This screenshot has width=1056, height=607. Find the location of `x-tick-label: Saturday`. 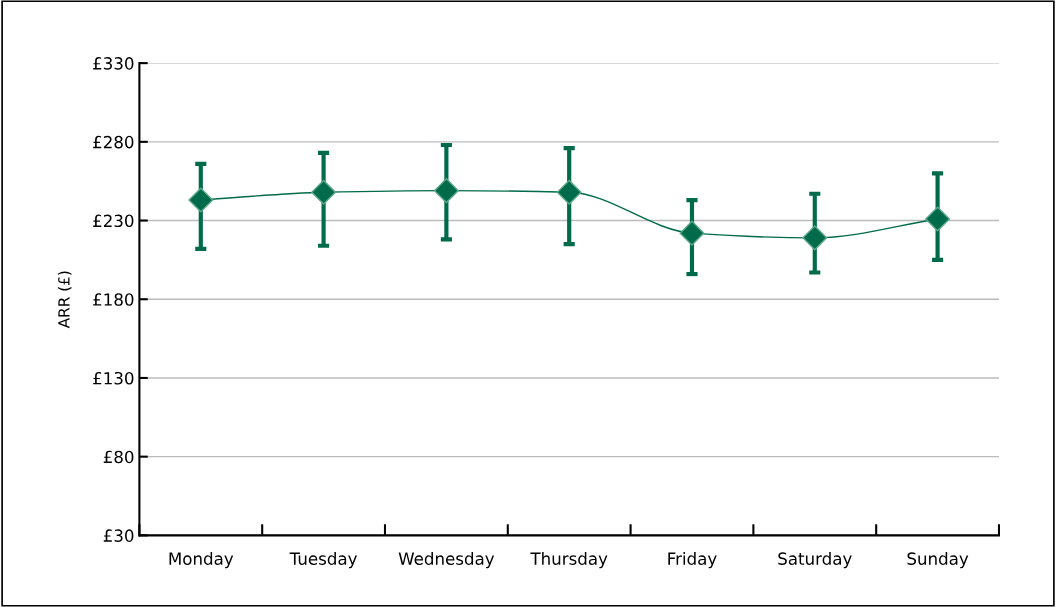

x-tick-label: Saturday is located at coordinates (815, 560).